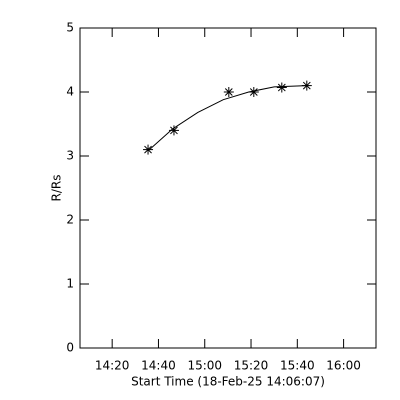 This screenshot has height=400, width=400. Describe the element at coordinates (70, 156) in the screenshot. I see `y-tick-label: 3` at that location.